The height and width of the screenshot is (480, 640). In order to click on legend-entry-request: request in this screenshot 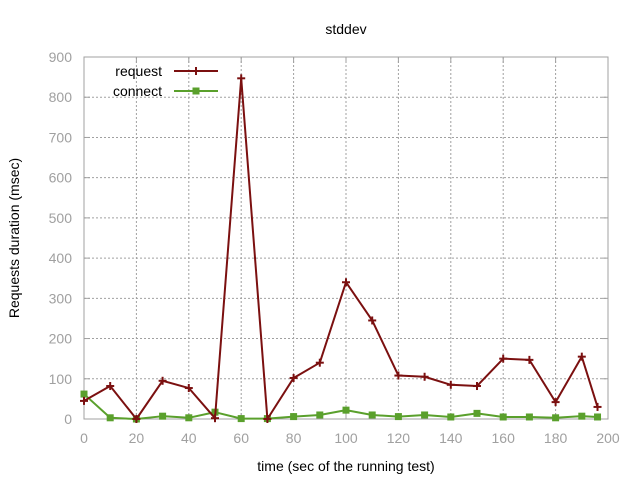, I will do `click(166, 71)`.